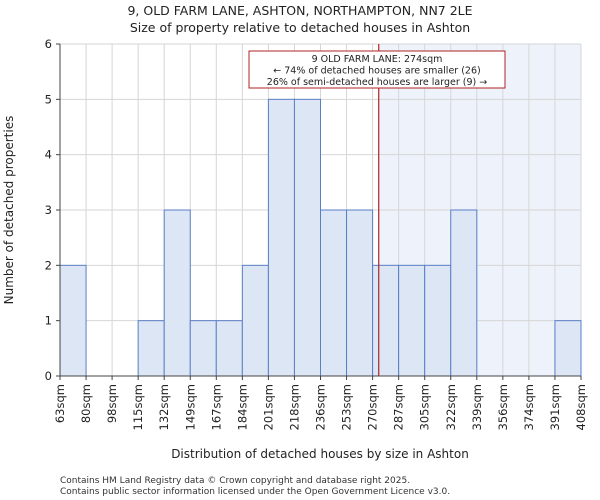 The height and width of the screenshot is (500, 600). I want to click on y-tick-label: 6, so click(48, 44).